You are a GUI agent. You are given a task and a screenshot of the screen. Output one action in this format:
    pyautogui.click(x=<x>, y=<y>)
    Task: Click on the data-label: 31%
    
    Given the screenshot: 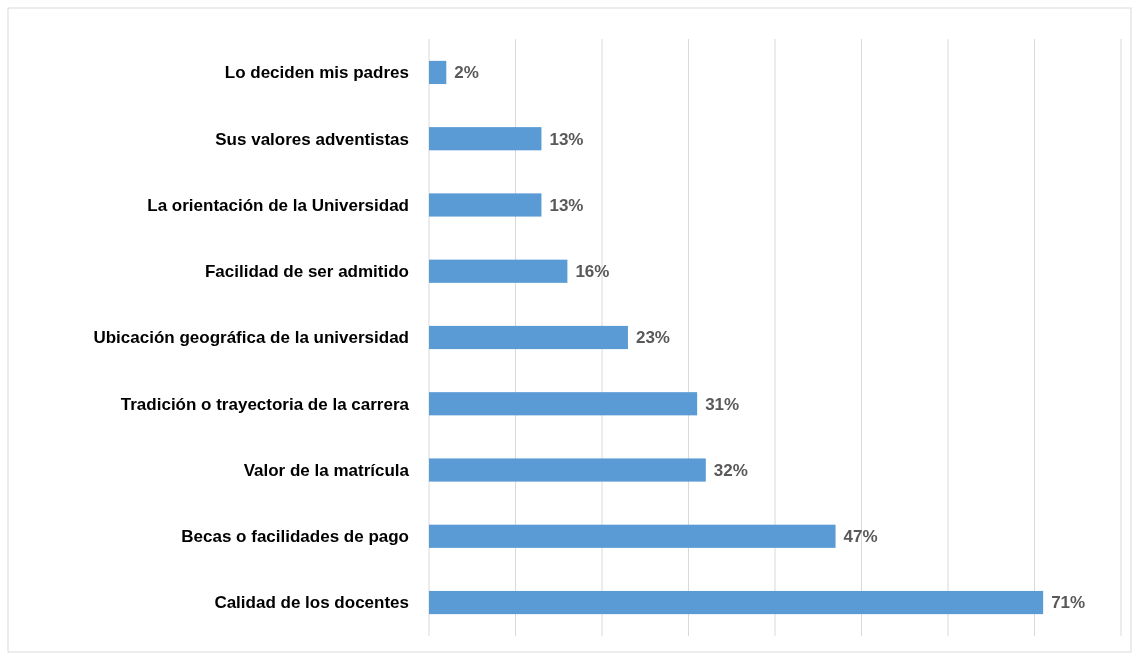 What is the action you would take?
    pyautogui.click(x=722, y=404)
    